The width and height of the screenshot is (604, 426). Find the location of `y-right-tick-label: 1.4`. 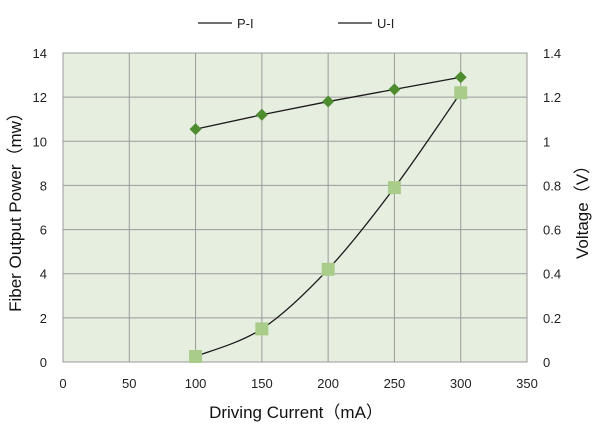

y-right-tick-label: 1.4 is located at coordinates (552, 53).